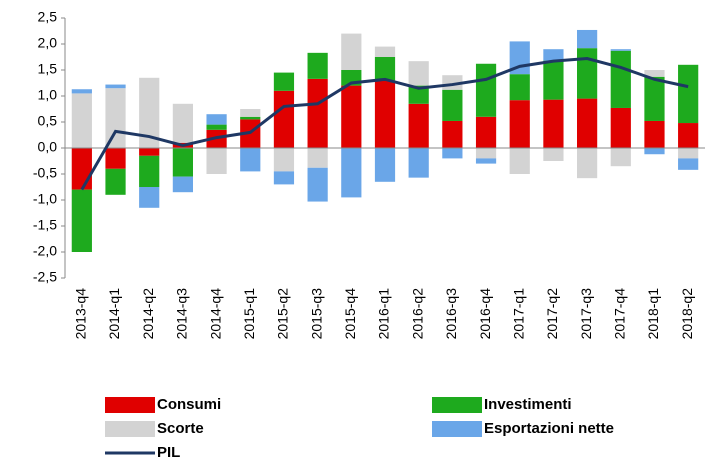  I want to click on x-tick-label: 2017-q1, so click(518, 314).